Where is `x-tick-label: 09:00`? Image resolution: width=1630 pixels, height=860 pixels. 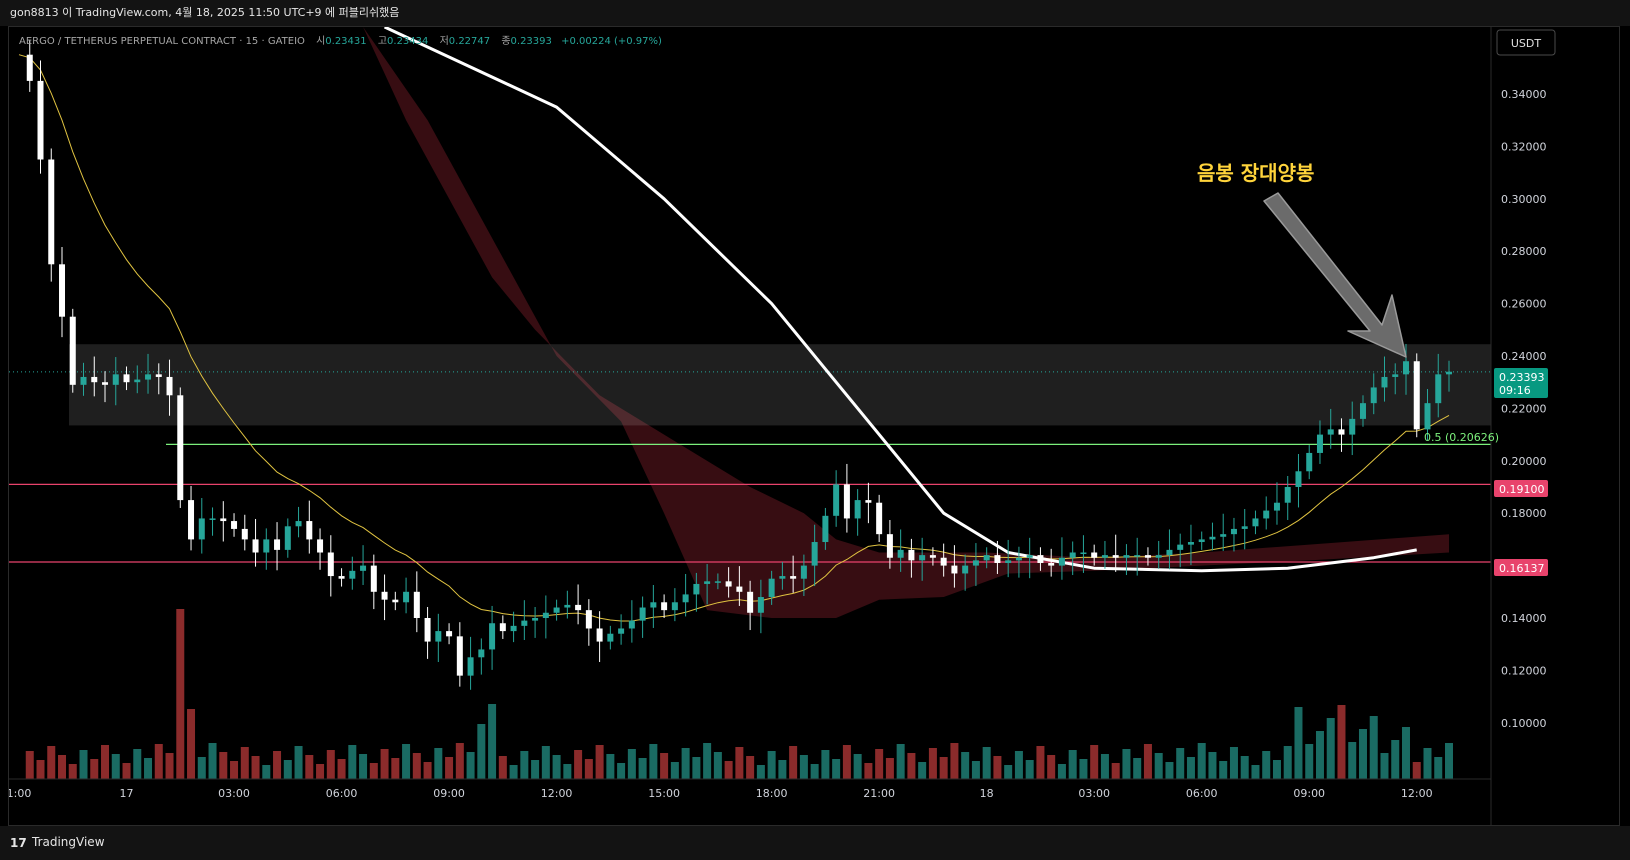 x-tick-label: 09:00 is located at coordinates (1309, 793).